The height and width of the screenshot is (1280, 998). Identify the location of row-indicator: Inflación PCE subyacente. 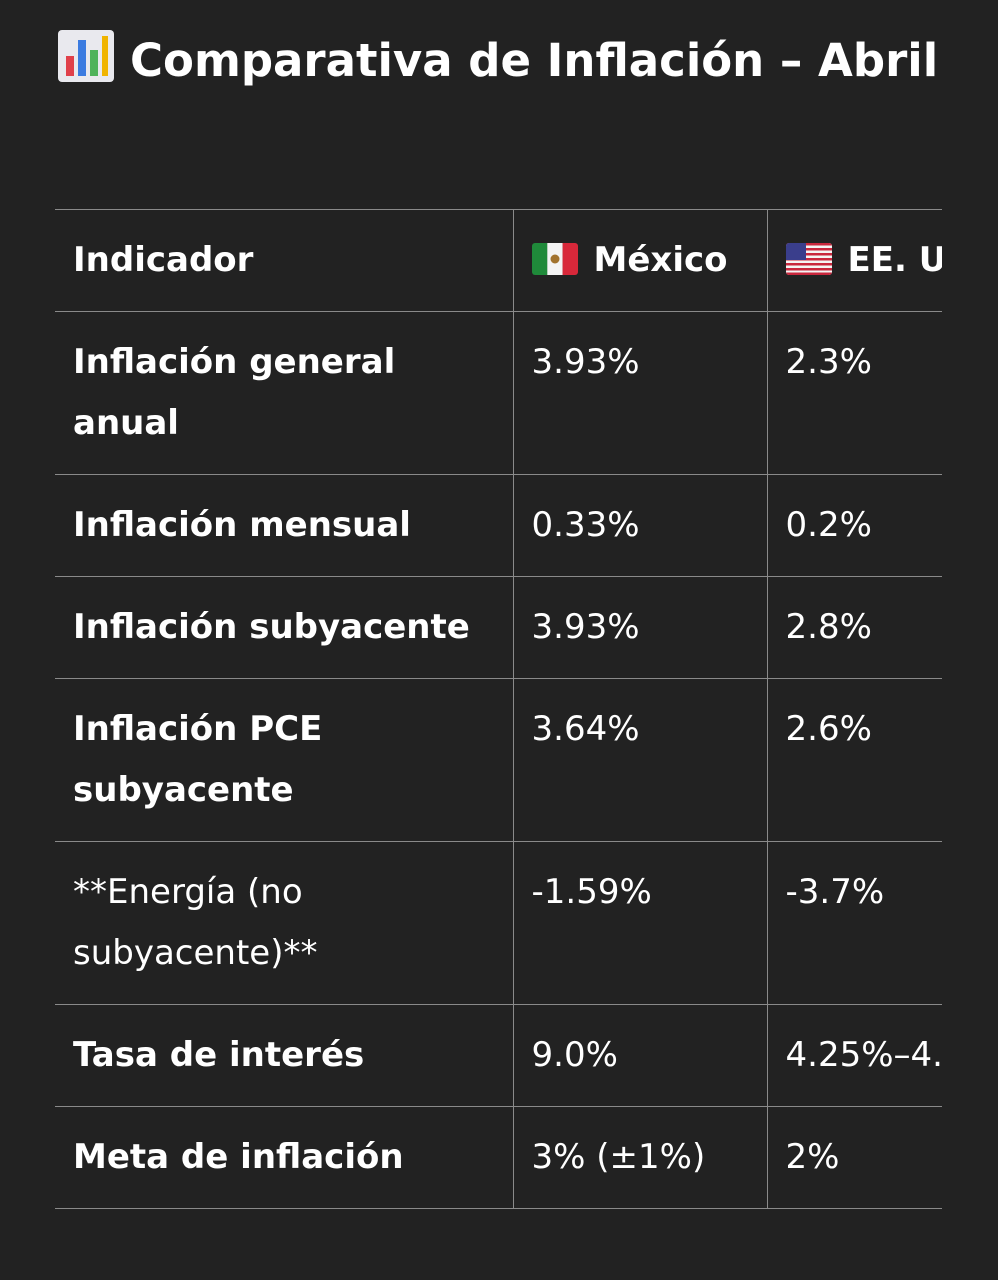
(284, 760).